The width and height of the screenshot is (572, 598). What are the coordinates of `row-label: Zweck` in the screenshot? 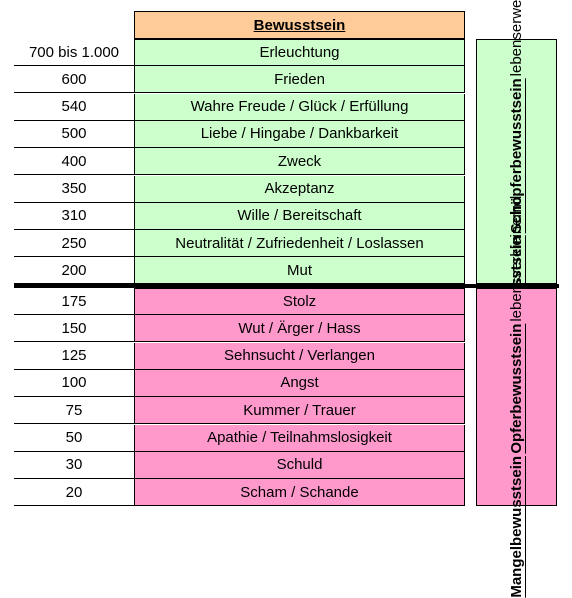 It's located at (299, 162).